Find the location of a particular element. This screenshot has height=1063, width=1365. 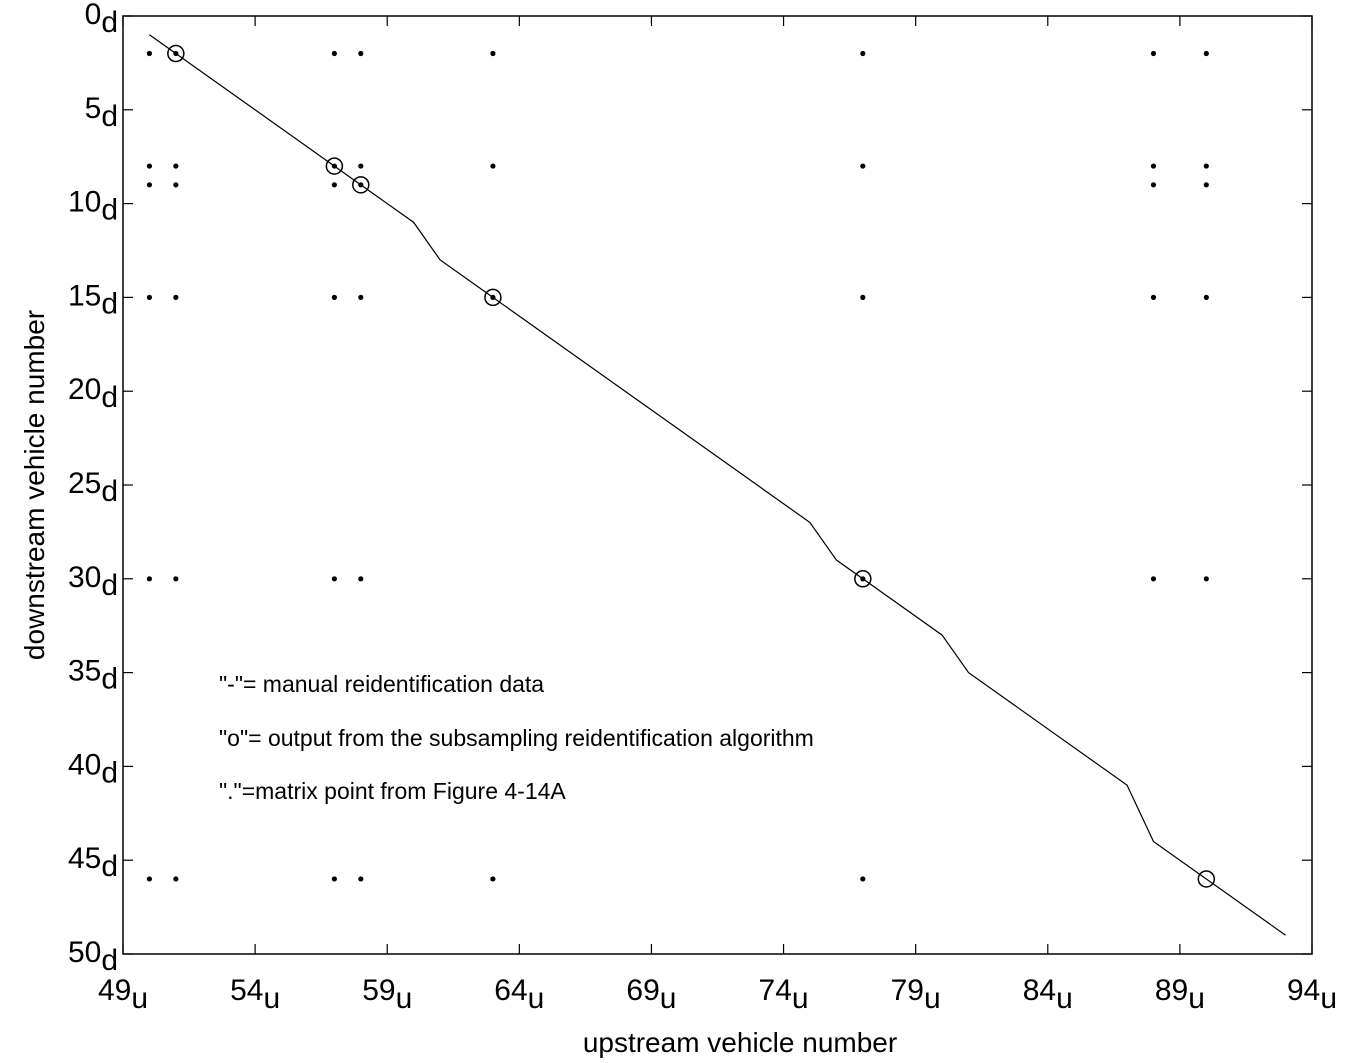

y-tick-label: 30d is located at coordinates (93, 581).